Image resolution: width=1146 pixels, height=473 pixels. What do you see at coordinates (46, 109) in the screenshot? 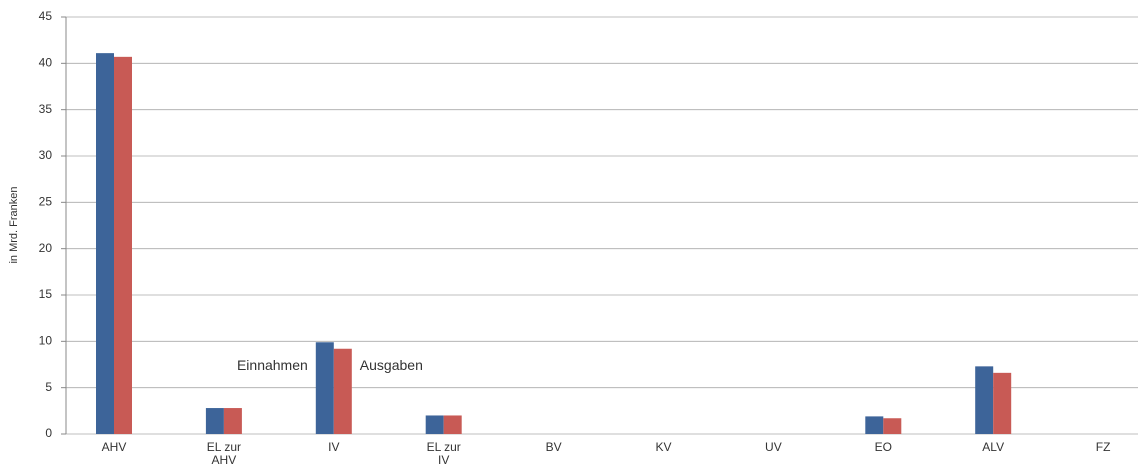
I see `y-tick-label: 35` at bounding box center [46, 109].